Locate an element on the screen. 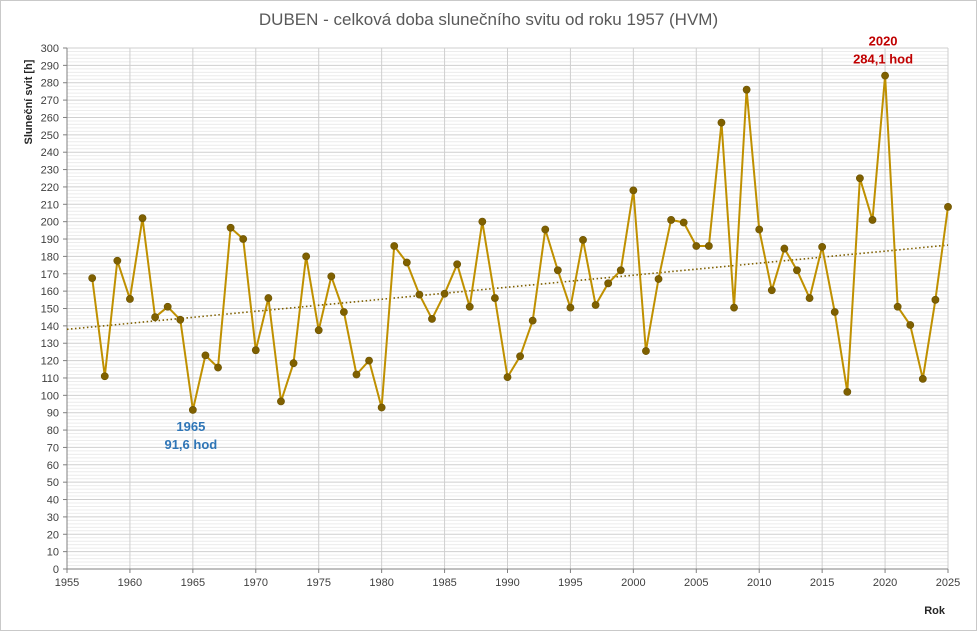  y-tick-label: 60 is located at coordinates (53, 466).